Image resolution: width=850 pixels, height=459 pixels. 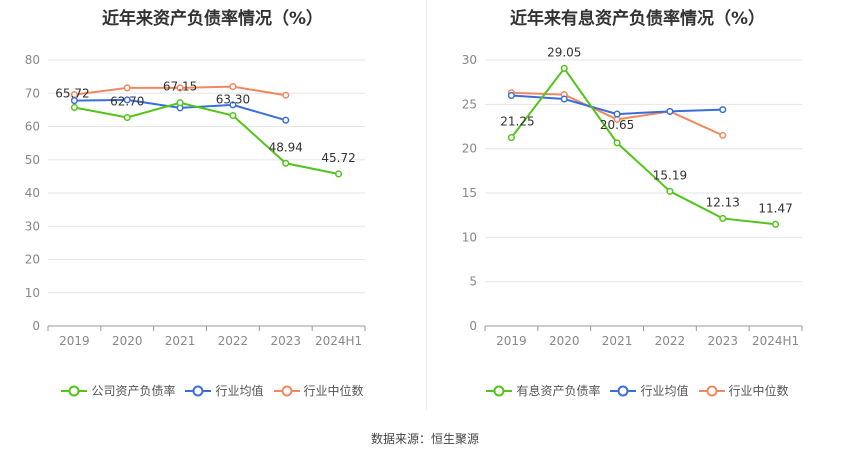 What do you see at coordinates (32, 160) in the screenshot?
I see `y-tick-label: 50` at bounding box center [32, 160].